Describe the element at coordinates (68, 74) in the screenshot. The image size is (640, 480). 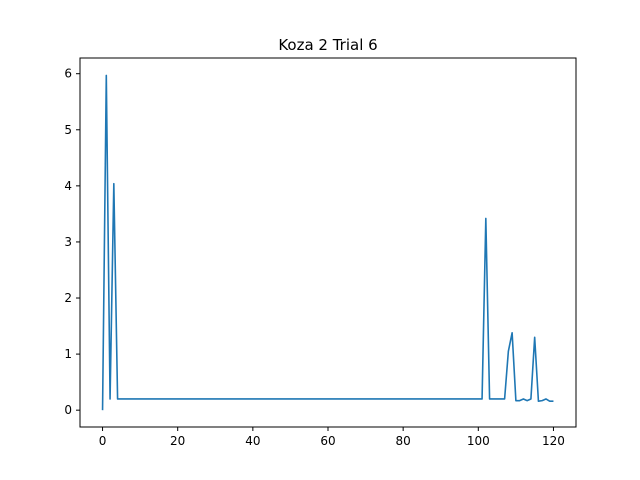
I see `y-tick-label: 6` at that location.